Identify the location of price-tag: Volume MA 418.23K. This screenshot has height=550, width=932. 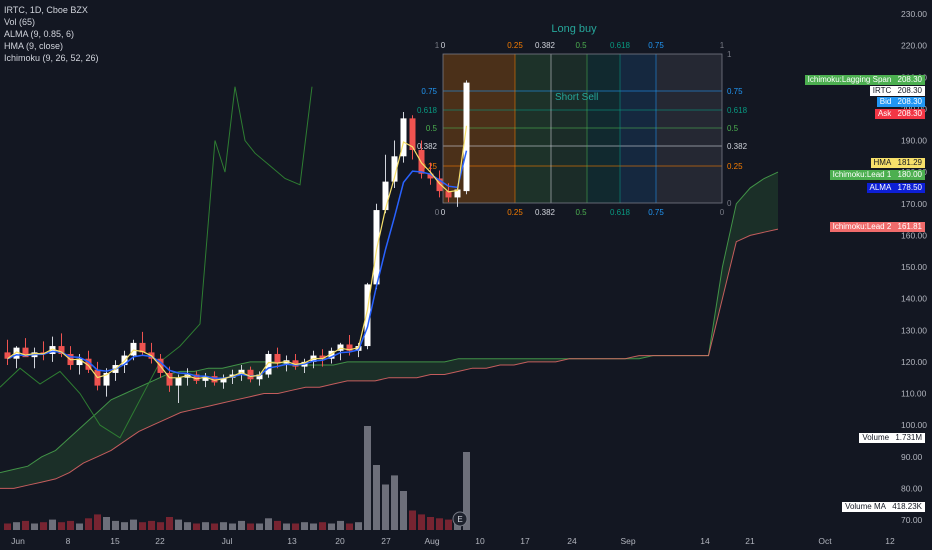
(883, 507).